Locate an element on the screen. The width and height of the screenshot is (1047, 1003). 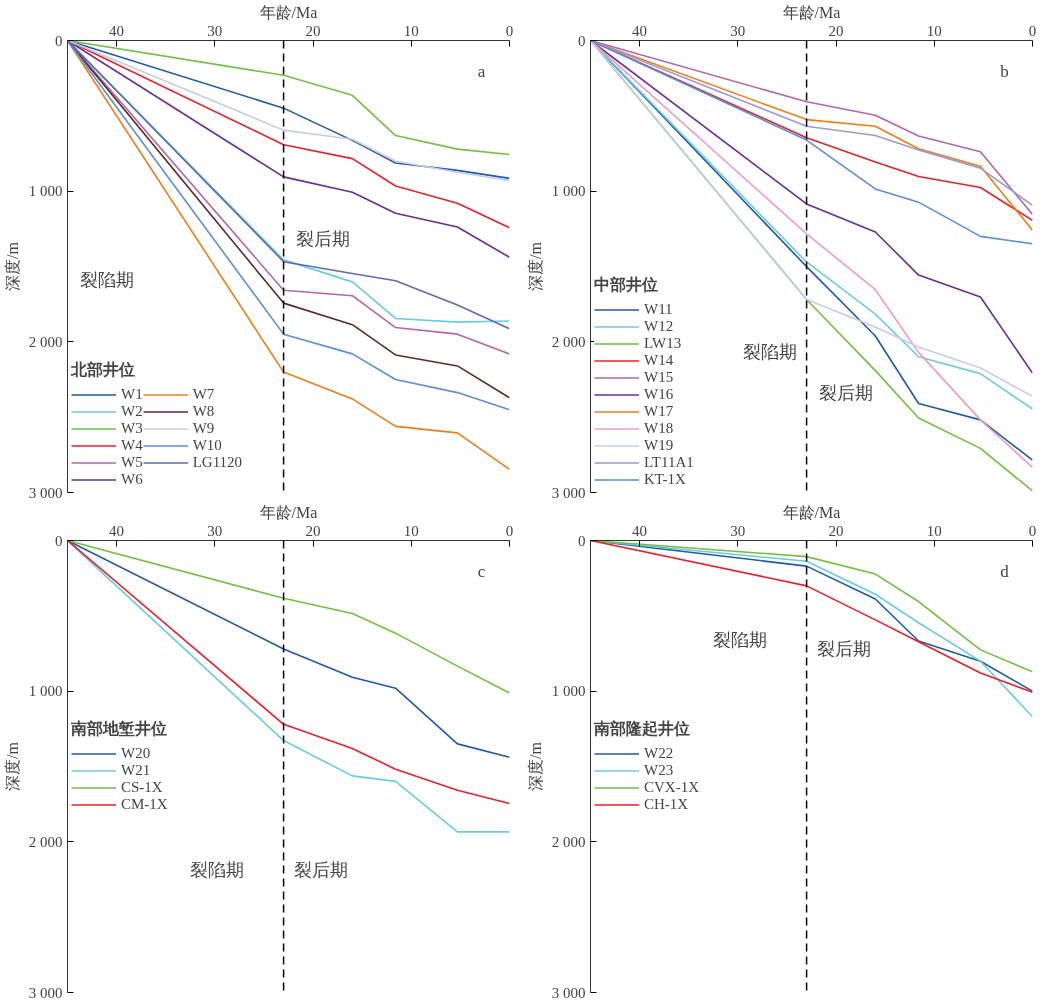
legend-label: W2 is located at coordinates (132, 411).